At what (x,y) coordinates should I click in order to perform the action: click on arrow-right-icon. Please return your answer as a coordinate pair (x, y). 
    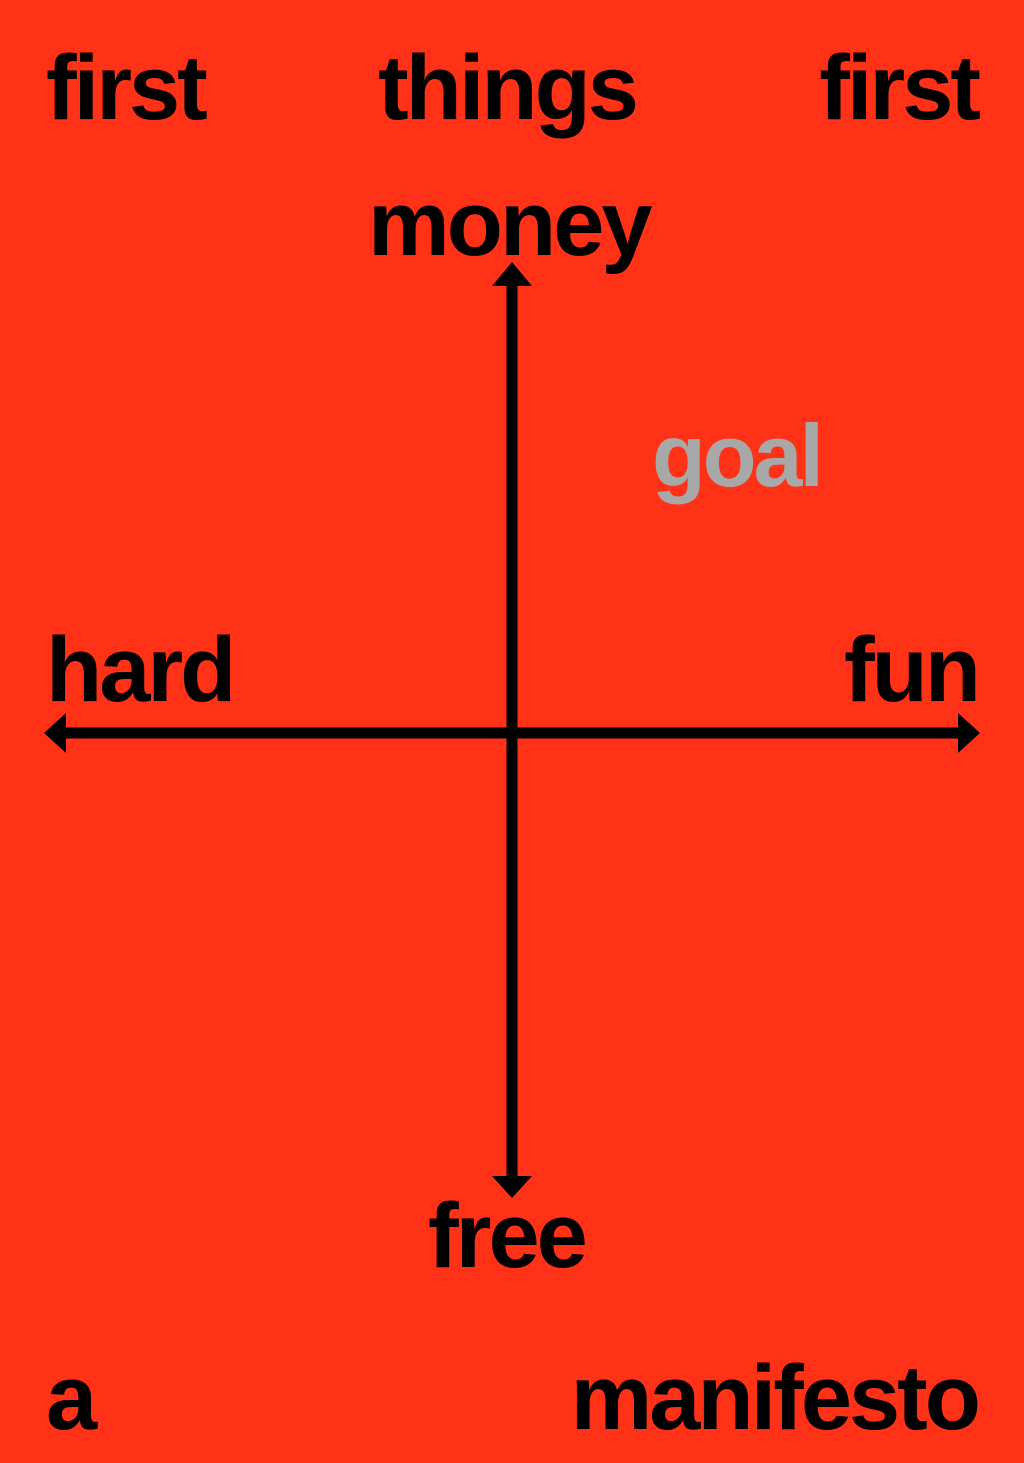
    Looking at the image, I should click on (969, 733).